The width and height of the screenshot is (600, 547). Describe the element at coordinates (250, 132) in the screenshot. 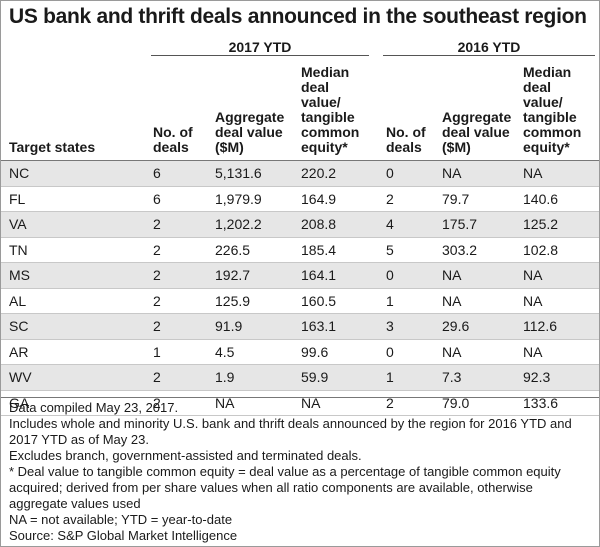

I see `col-header-aggregate-2017: Aggregate deal value ($M)` at that location.